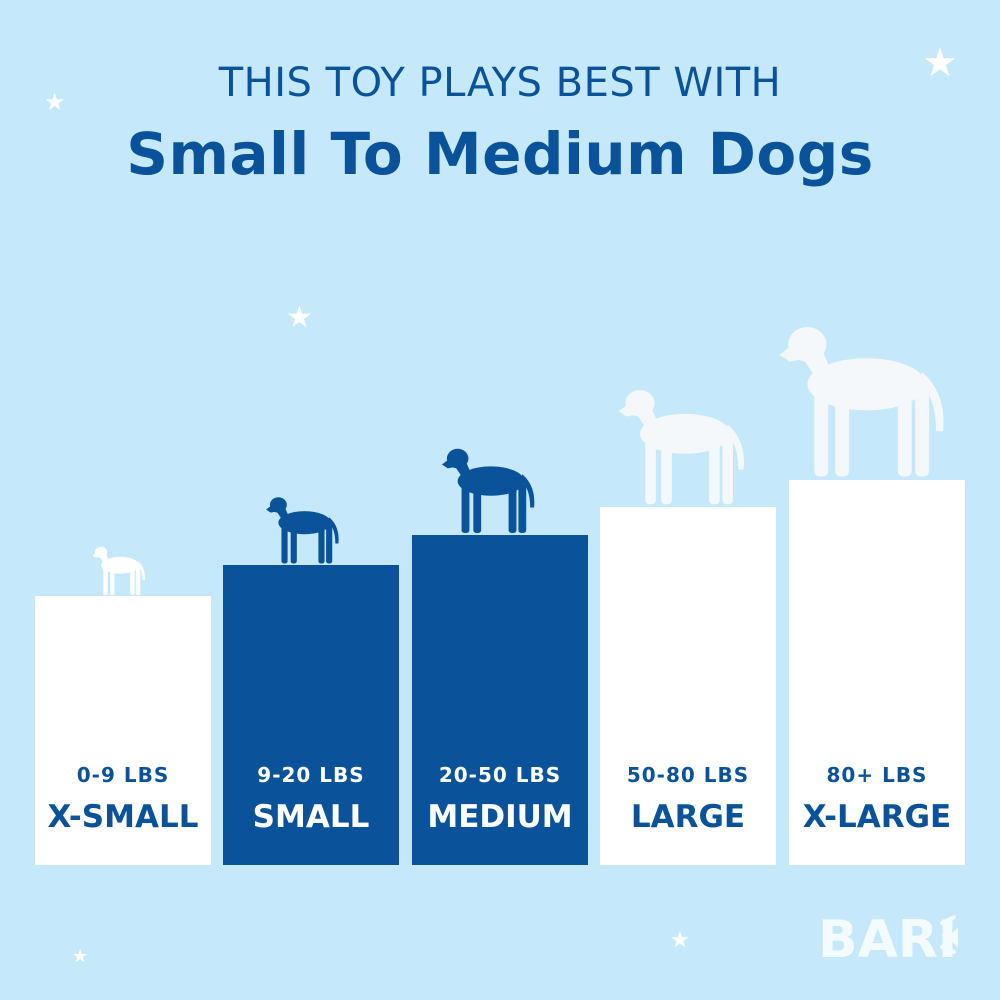 The image size is (1000, 1000). I want to click on bark-logo: BARK, so click(899, 937).